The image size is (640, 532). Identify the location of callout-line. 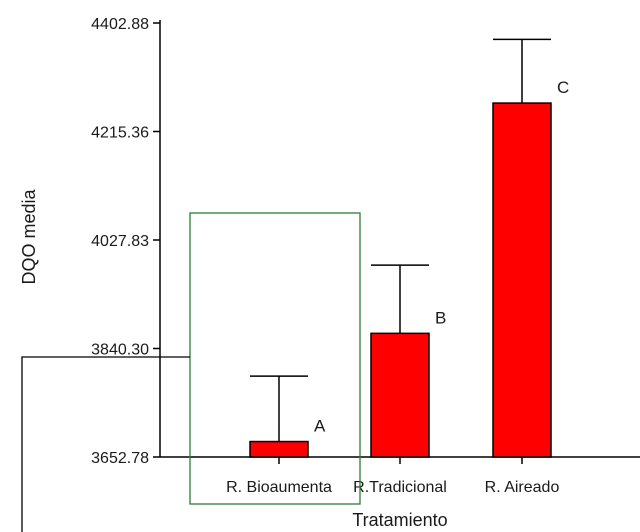
(105, 444).